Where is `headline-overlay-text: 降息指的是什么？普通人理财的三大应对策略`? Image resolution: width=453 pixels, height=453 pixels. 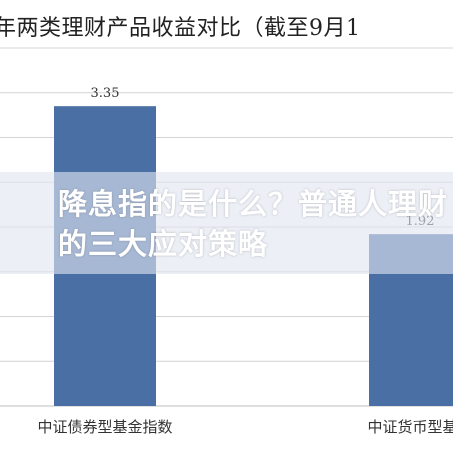
headline-overlay-text: 降息指的是什么？普通人理财的三大应对策略 is located at coordinates (253, 224).